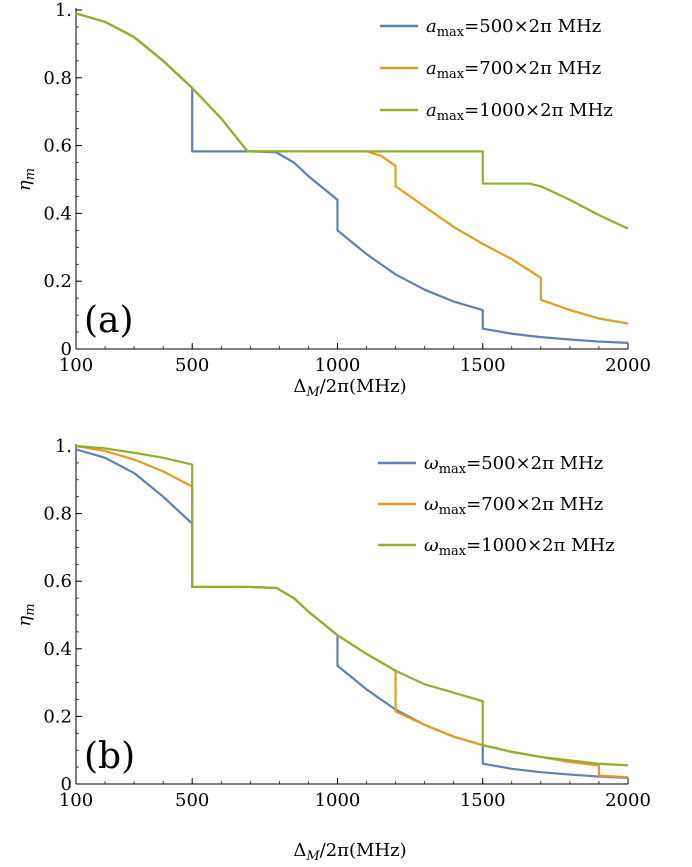  What do you see at coordinates (519, 547) in the screenshot?
I see `legend-label-2: ωmax=1000×2π MHz` at bounding box center [519, 547].